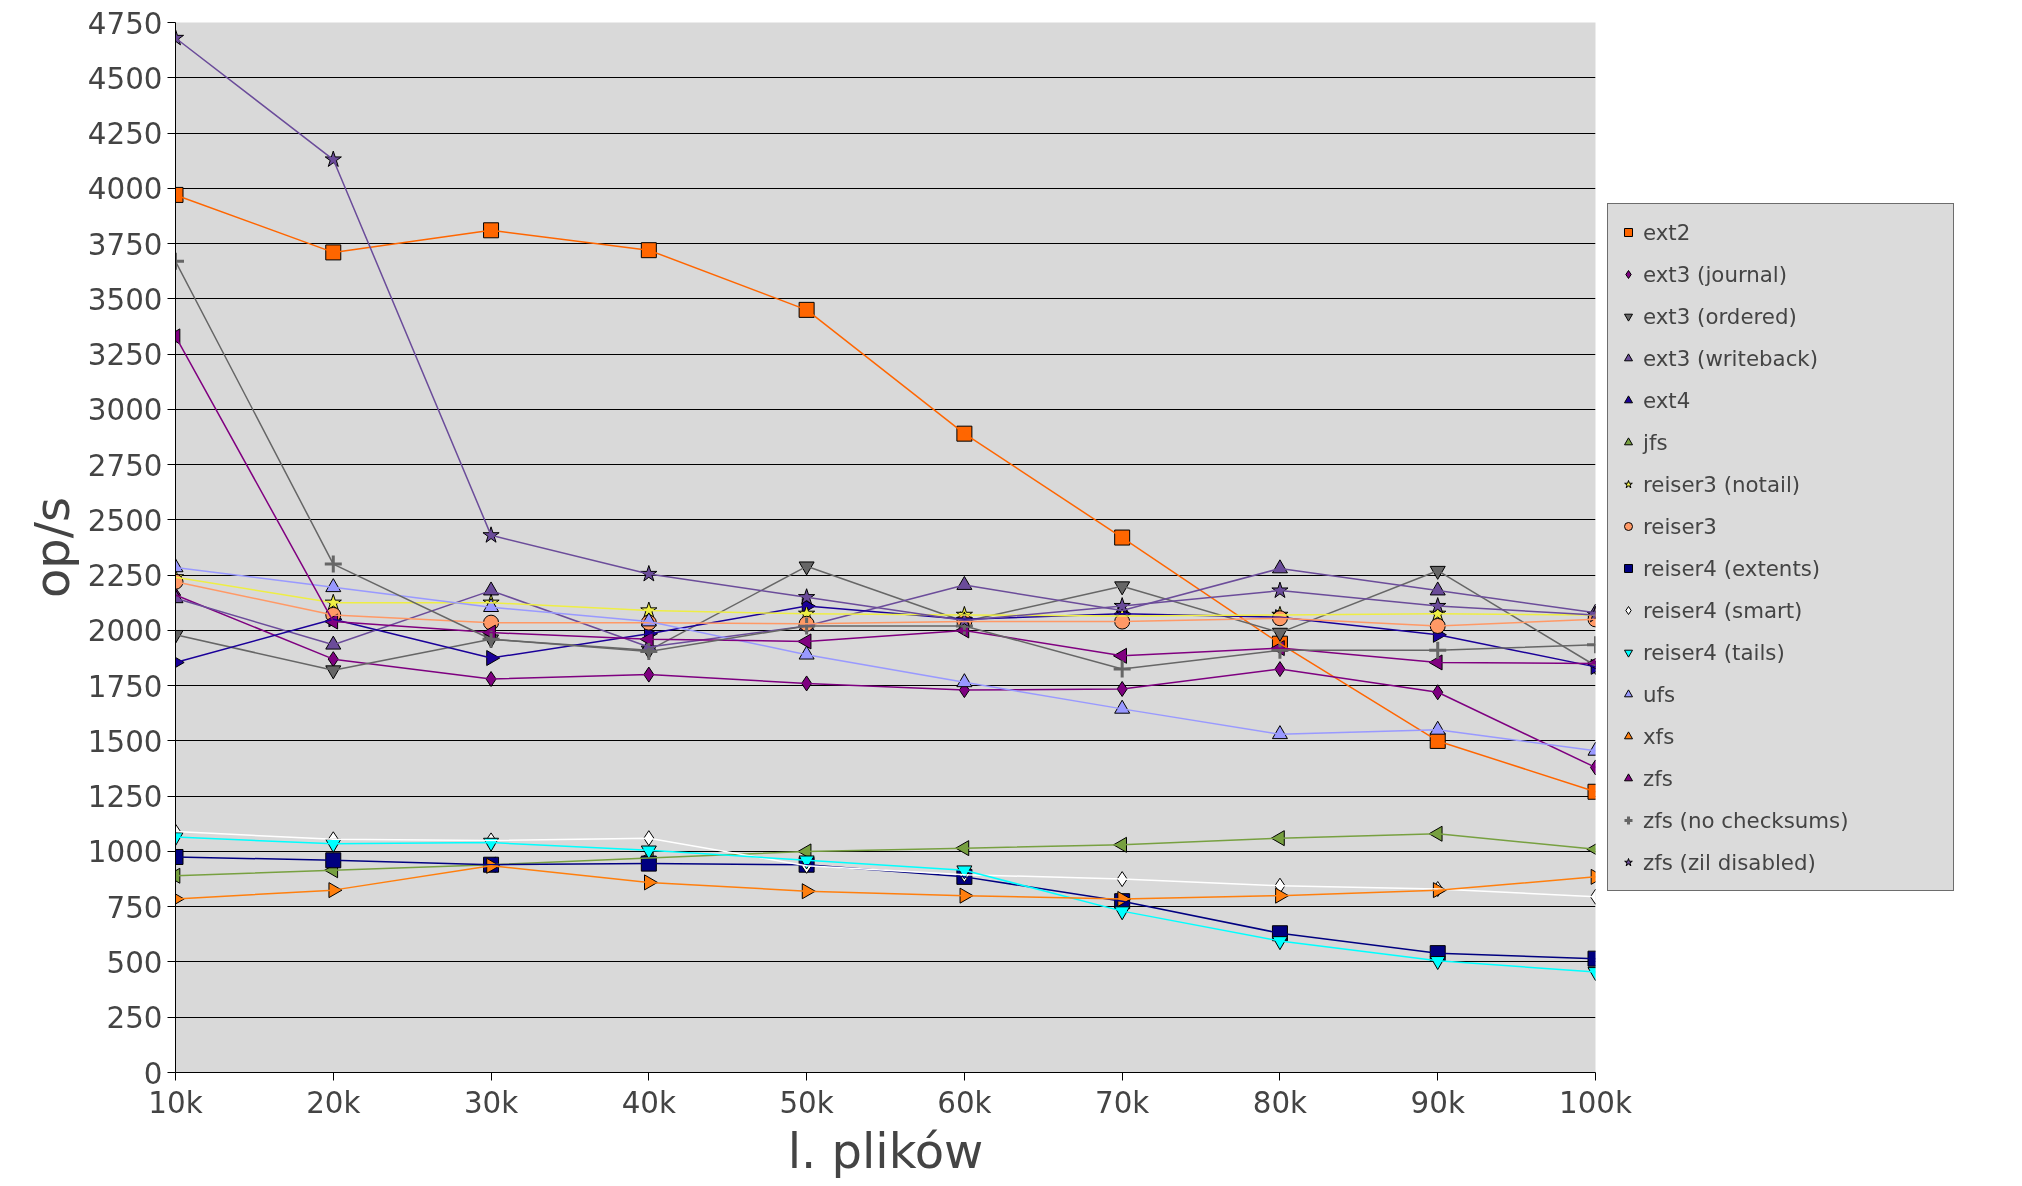  I want to click on y-tick-label: 3250, so click(125, 355).